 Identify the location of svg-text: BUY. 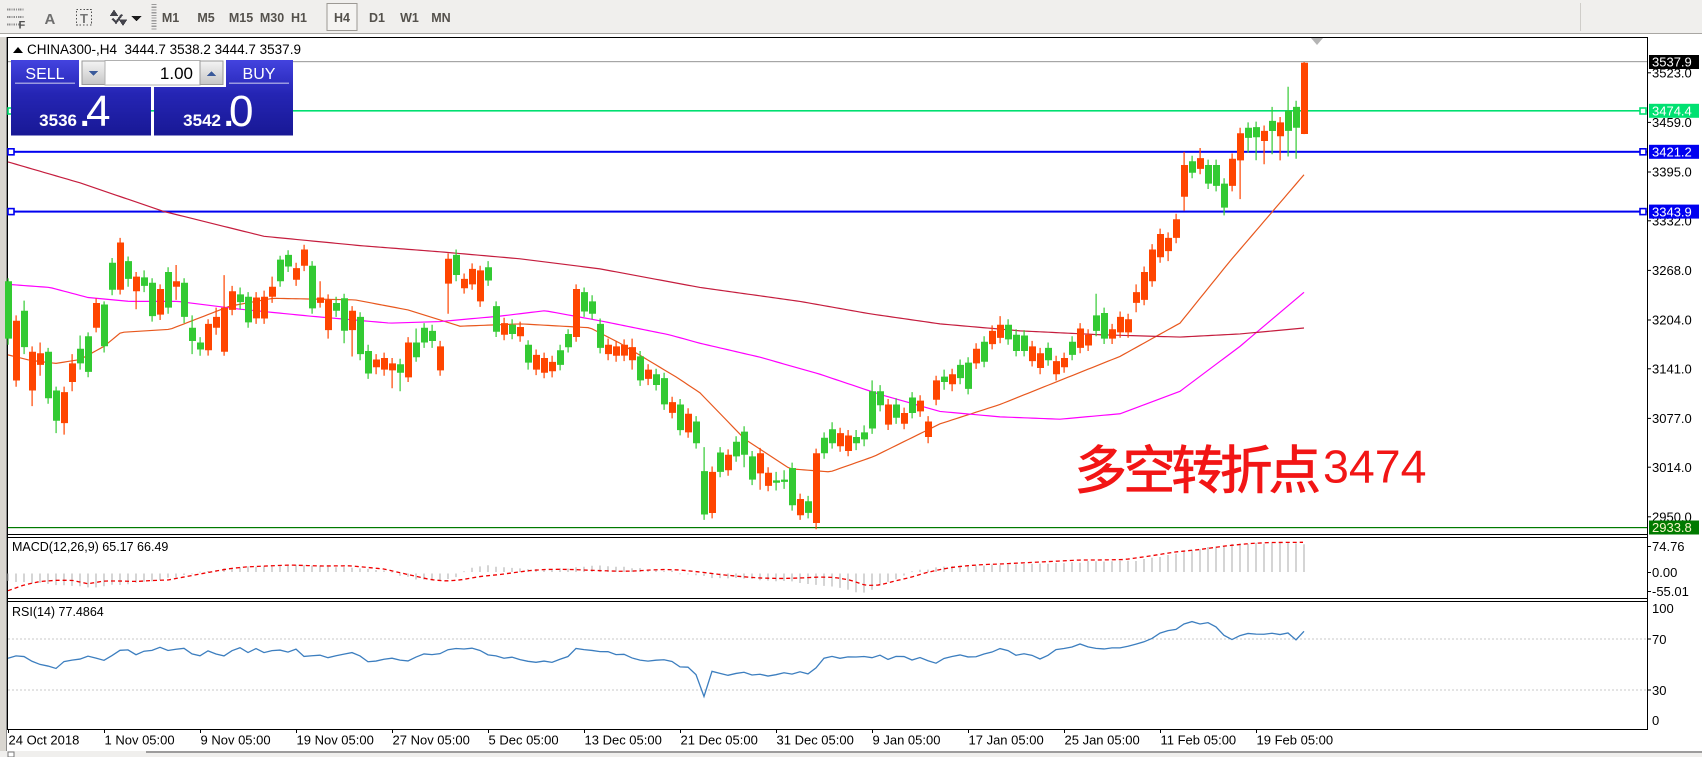
(259, 74).